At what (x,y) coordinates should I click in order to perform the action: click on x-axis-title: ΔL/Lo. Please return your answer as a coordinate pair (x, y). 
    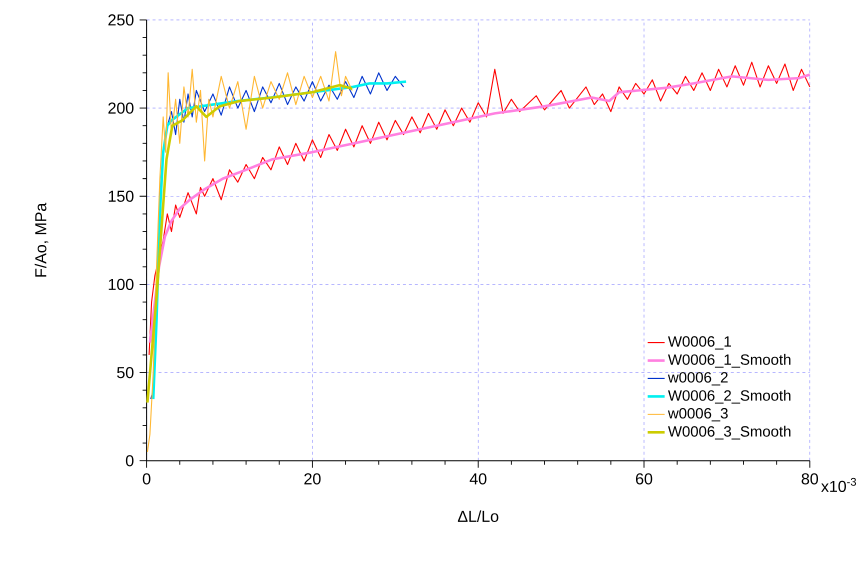
    Looking at the image, I should click on (478, 516).